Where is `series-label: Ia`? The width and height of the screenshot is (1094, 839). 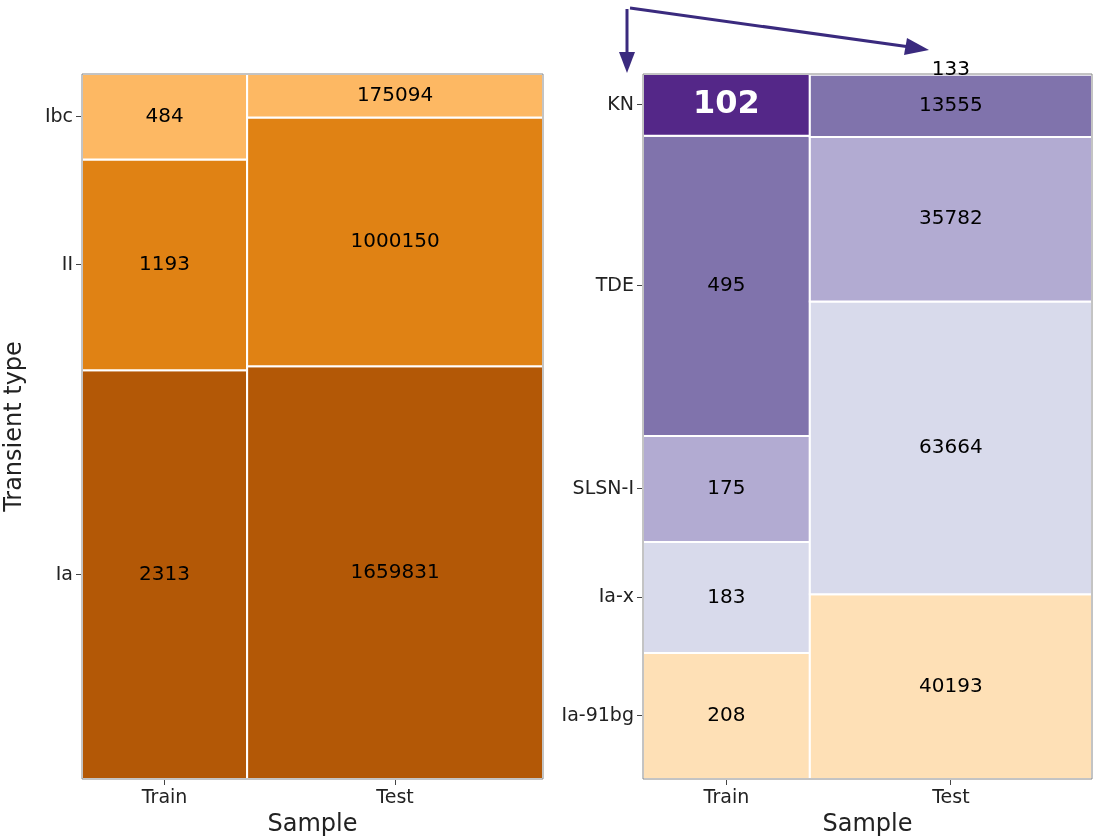
series-label: Ia is located at coordinates (64, 572).